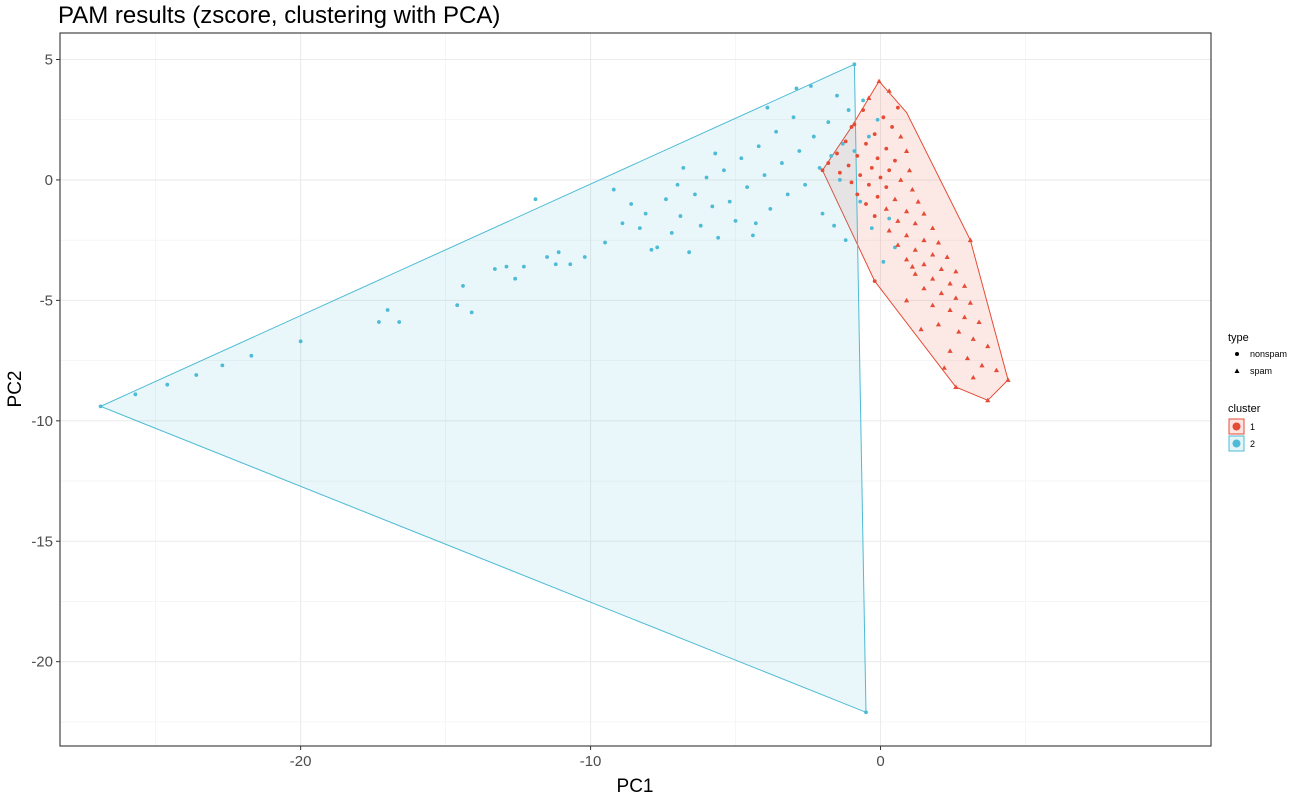 This screenshot has width=1300, height=800. What do you see at coordinates (46, 300) in the screenshot?
I see `y-tick-label: -5` at bounding box center [46, 300].